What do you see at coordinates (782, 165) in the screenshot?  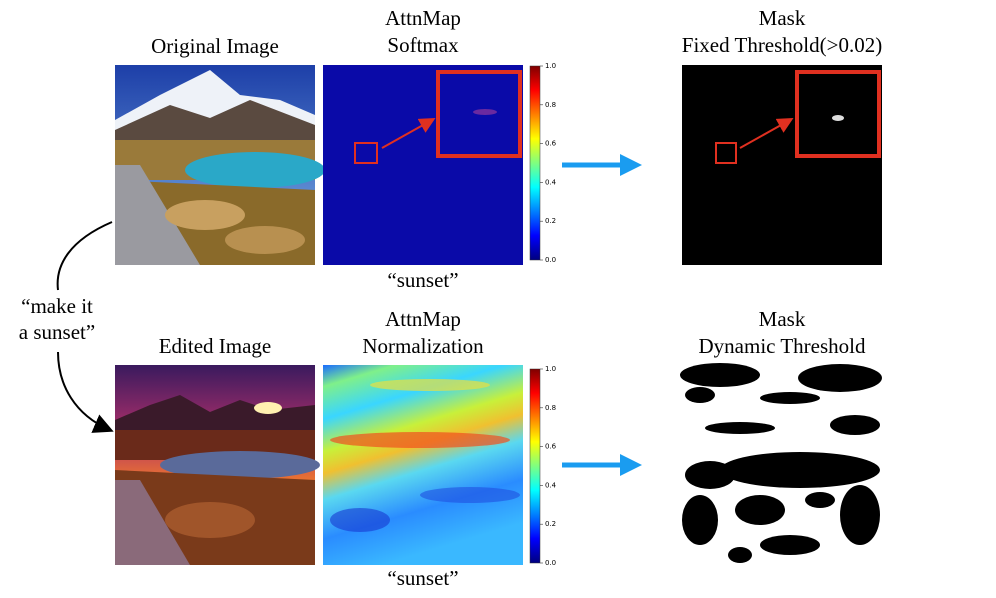 I see `mask-fixed` at bounding box center [782, 165].